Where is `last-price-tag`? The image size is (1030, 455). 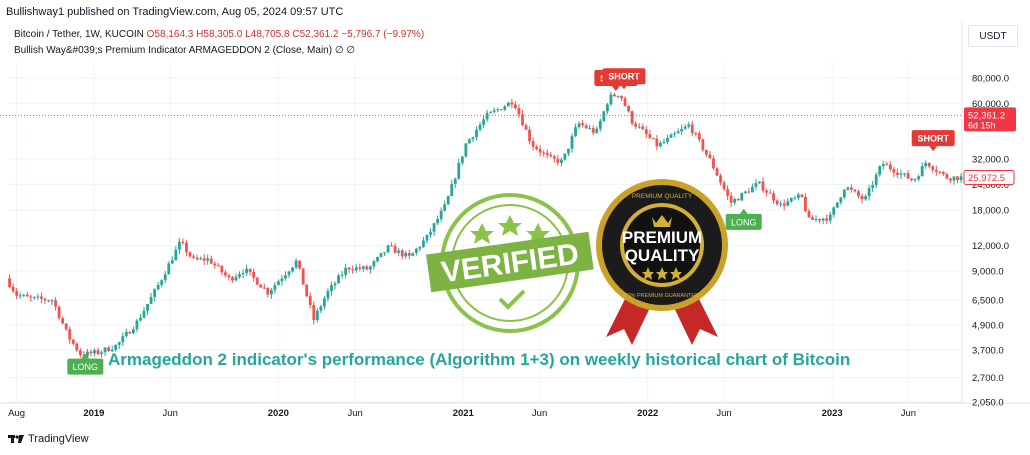
last-price-tag is located at coordinates (990, 119).